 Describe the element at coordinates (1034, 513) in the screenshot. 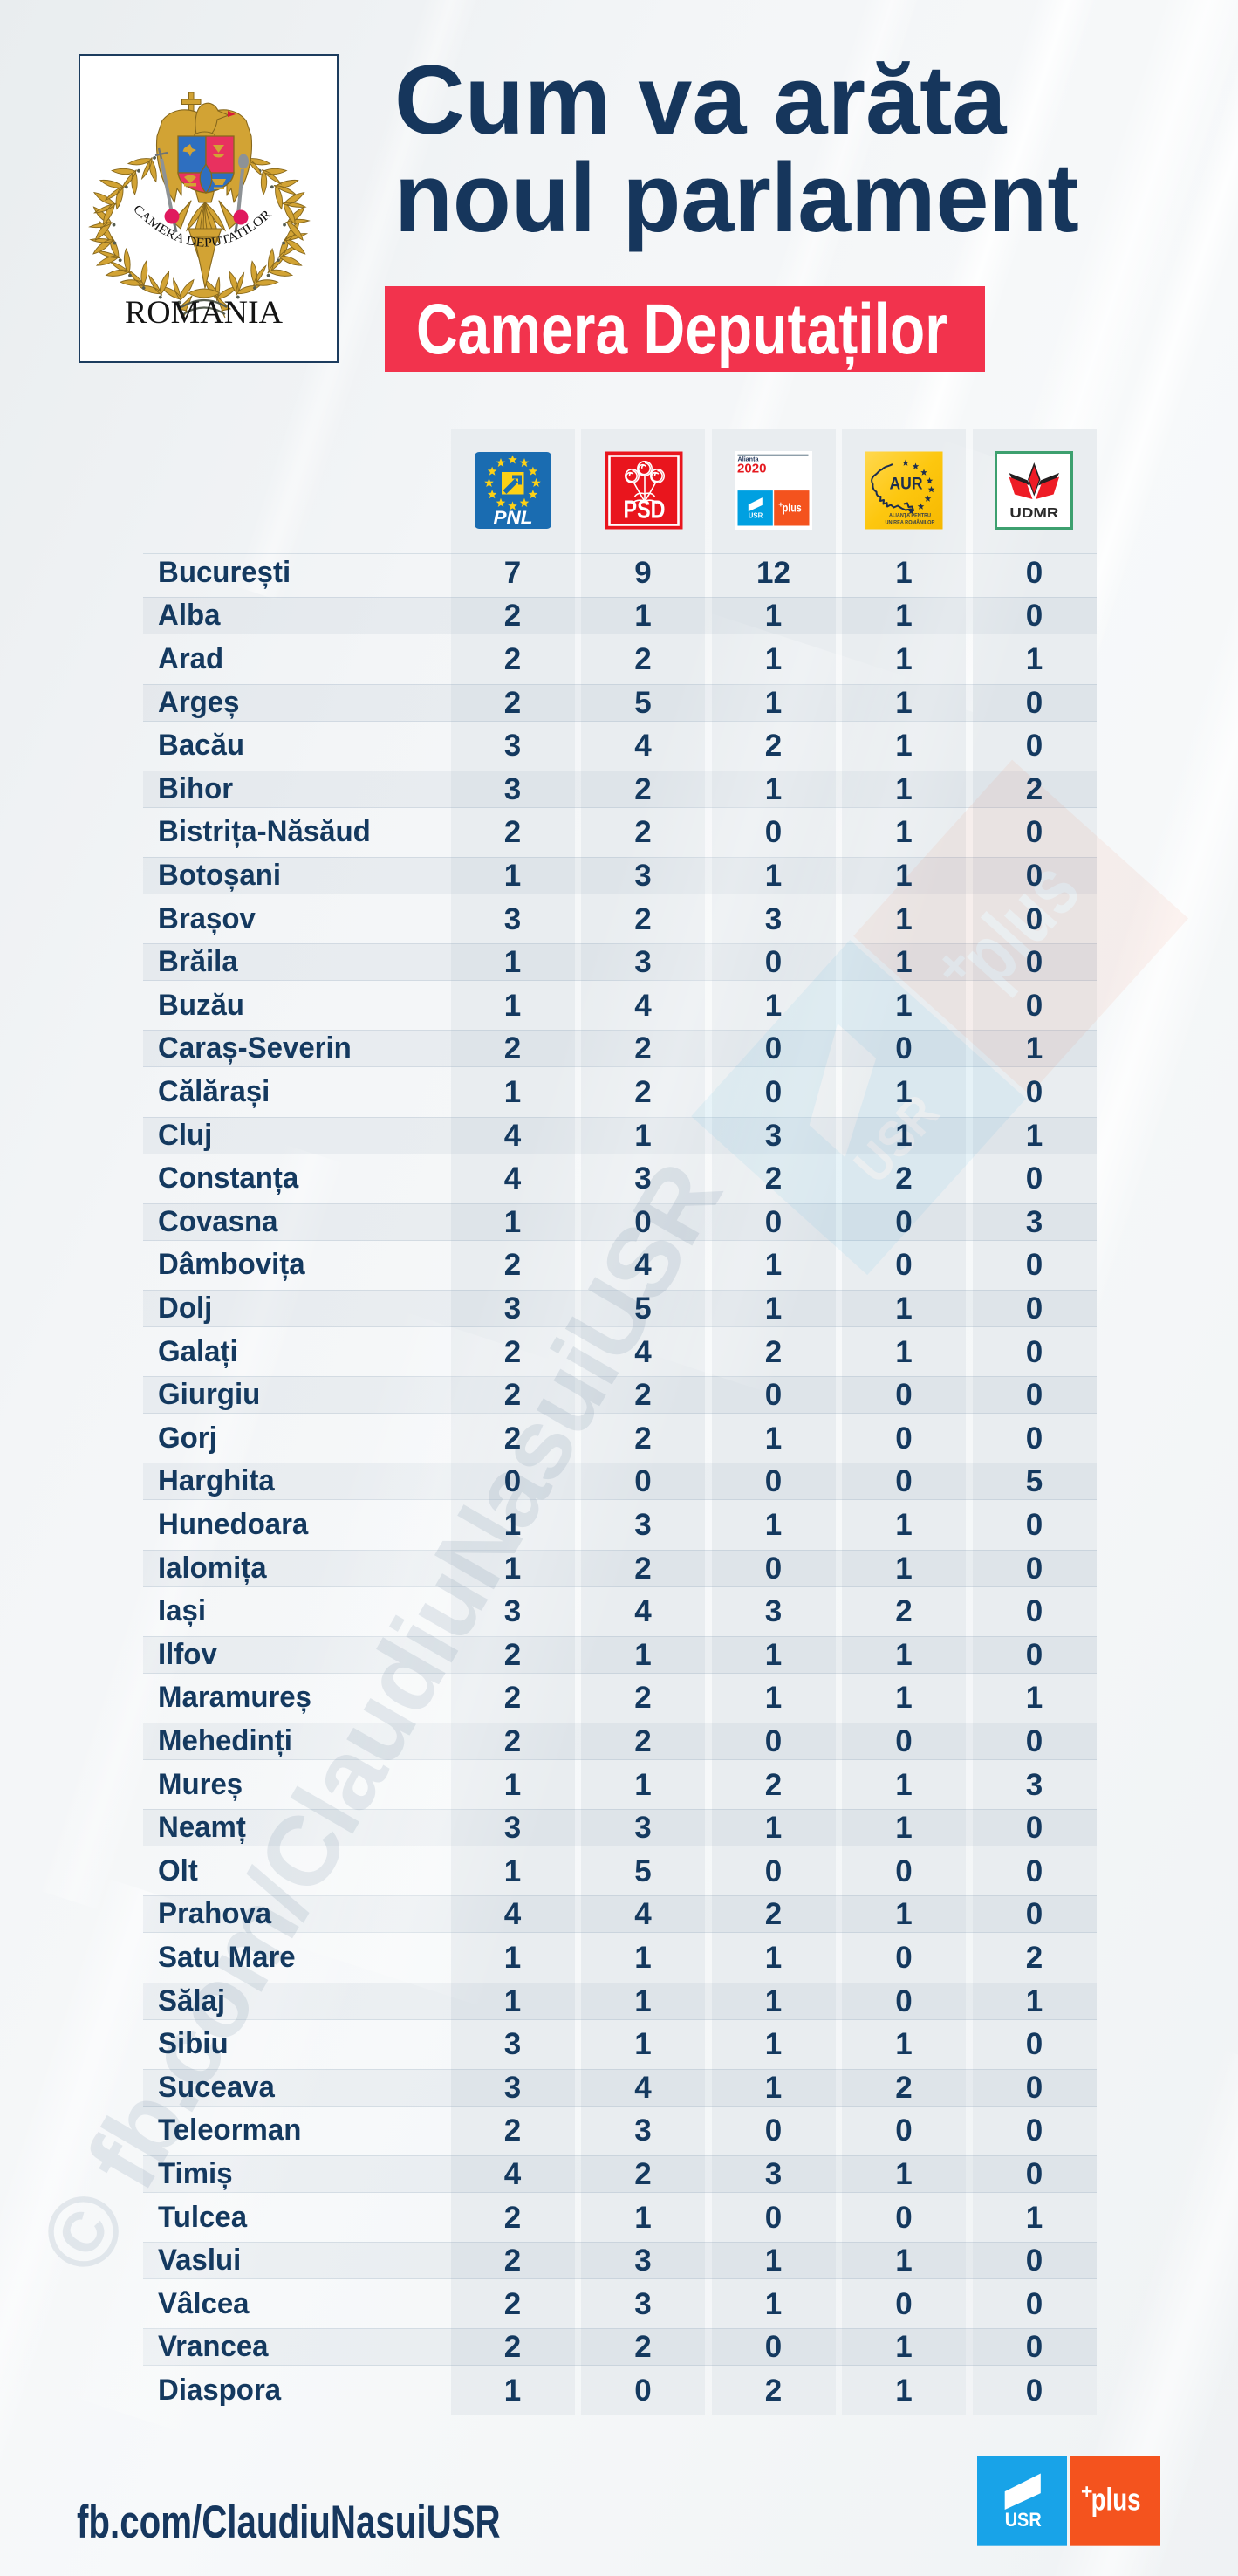

I see `svg-text: UDMR` at that location.